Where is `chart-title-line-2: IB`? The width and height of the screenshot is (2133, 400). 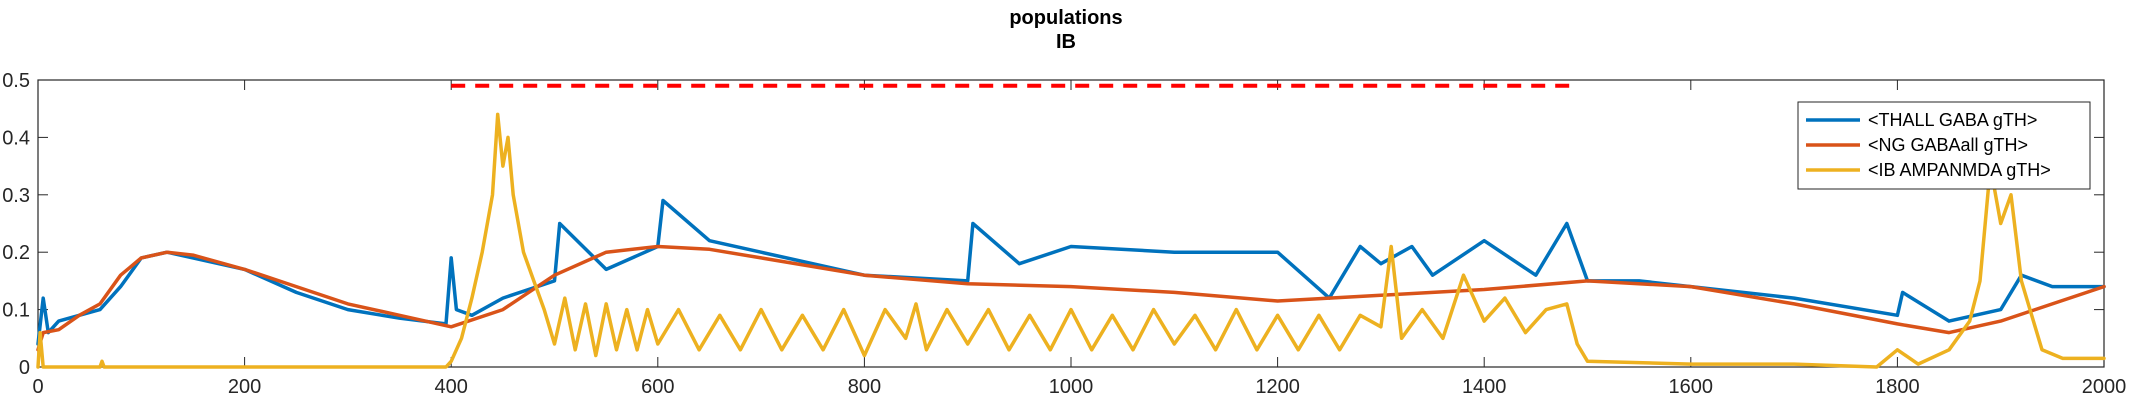 chart-title-line-2: IB is located at coordinates (1066, 42).